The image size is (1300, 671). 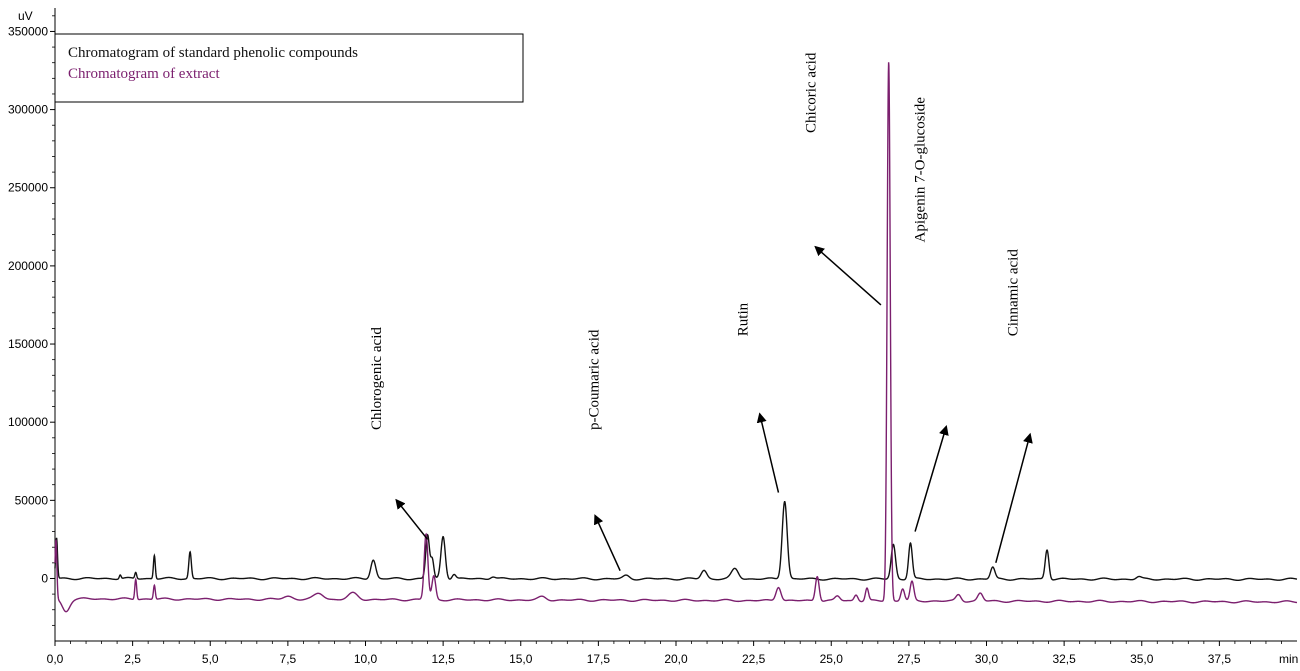 What do you see at coordinates (754, 659) in the screenshot?
I see `x-tick-label: 22,5` at bounding box center [754, 659].